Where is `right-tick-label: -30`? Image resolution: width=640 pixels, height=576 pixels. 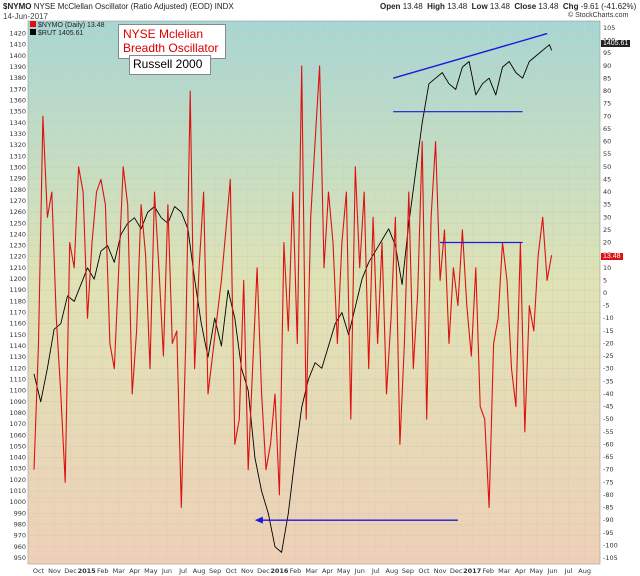
right-tick-label: -30 is located at coordinates (608, 369).